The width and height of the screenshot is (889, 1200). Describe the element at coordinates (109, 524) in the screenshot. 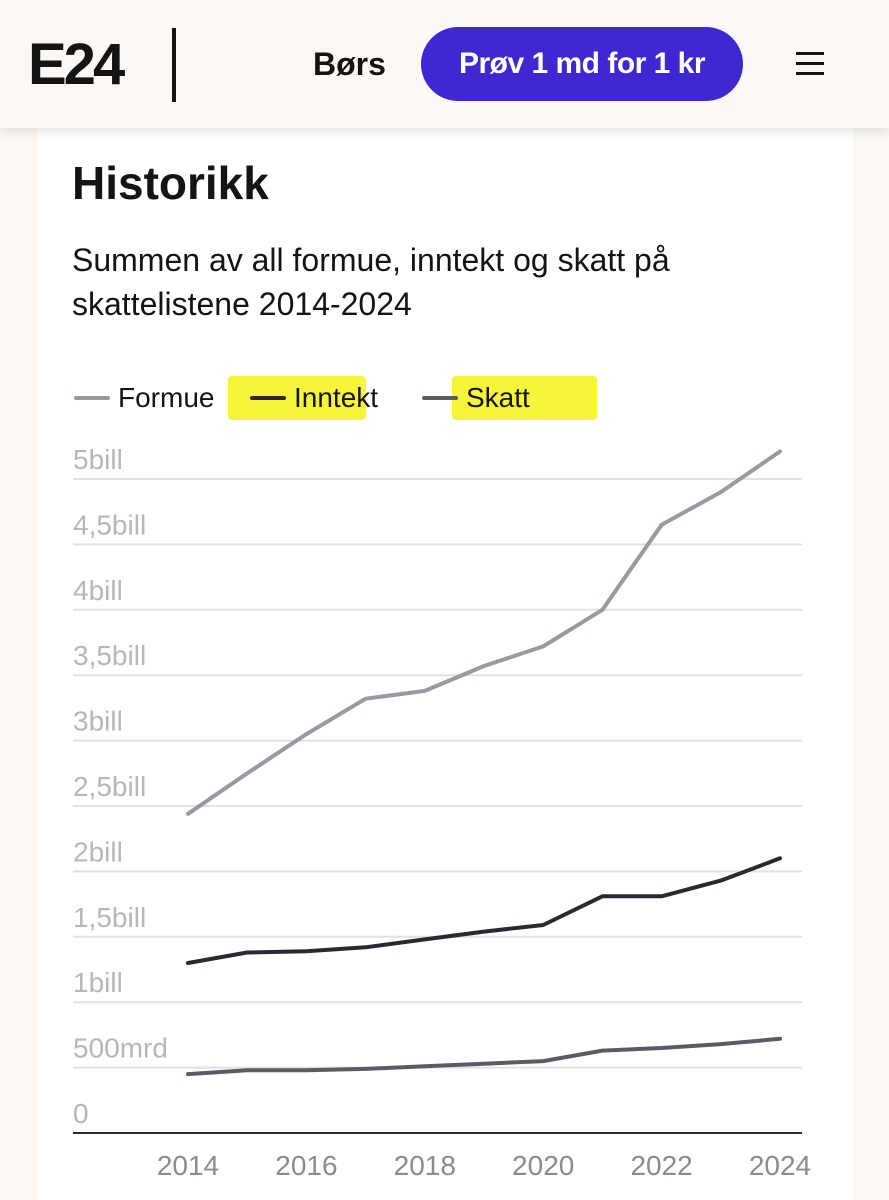

I see `y-tick-label: 4,5bill` at that location.